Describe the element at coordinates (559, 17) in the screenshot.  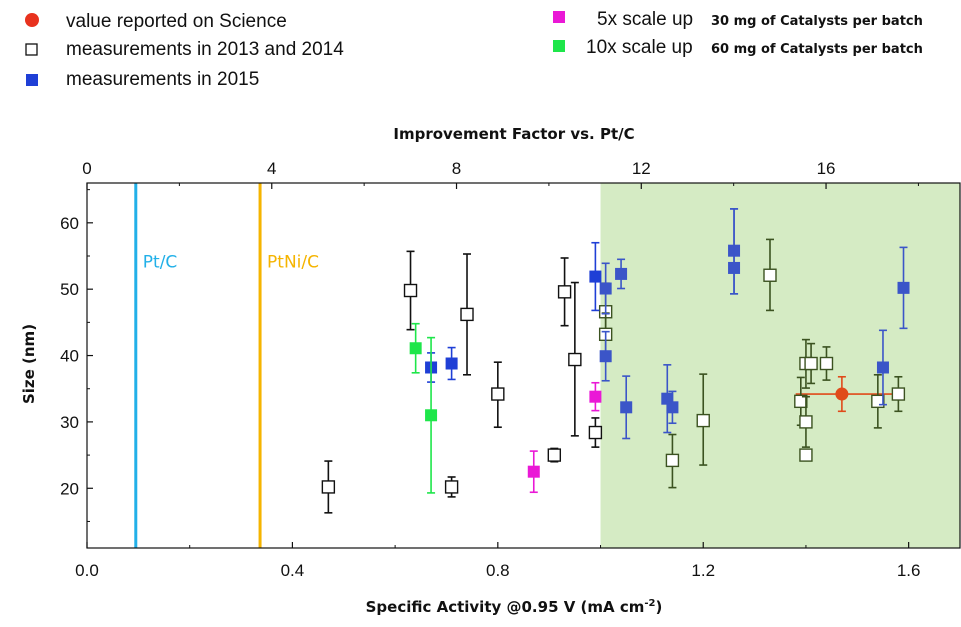
I see `legend-marker-5x` at that location.